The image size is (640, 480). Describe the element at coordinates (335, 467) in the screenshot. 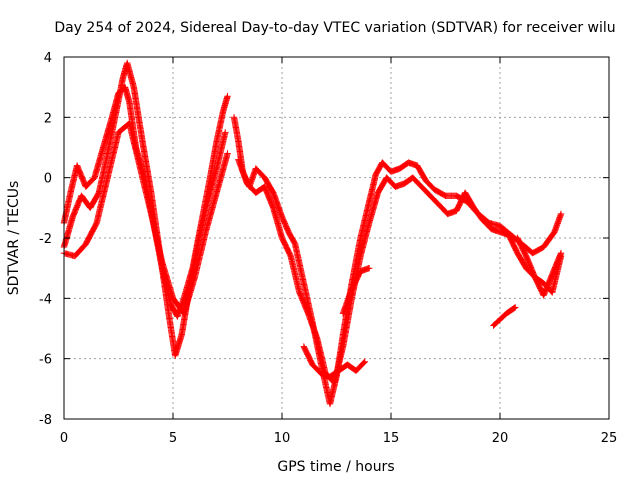

I see `x-axis-title: GPS time / hours` at that location.